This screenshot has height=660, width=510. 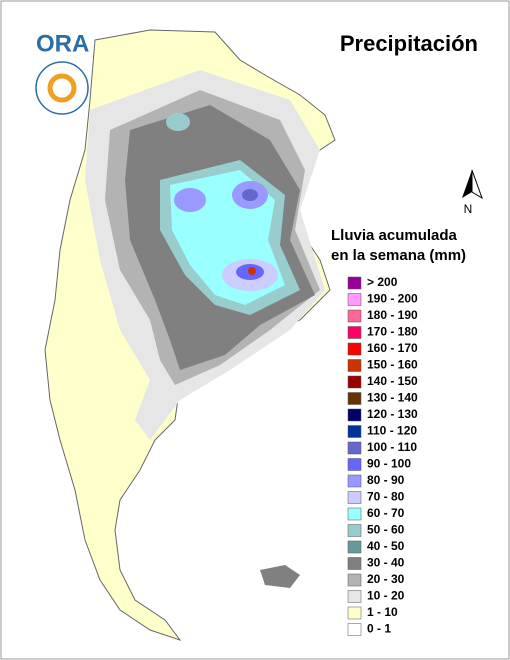 What do you see at coordinates (386, 513) in the screenshot?
I see `legend-label: 60 - 70` at bounding box center [386, 513].